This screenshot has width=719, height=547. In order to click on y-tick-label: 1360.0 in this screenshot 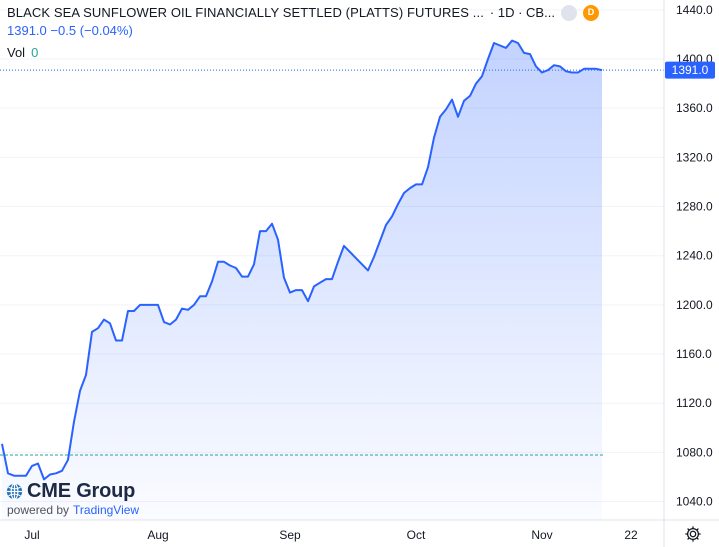, I will do `click(694, 108)`.